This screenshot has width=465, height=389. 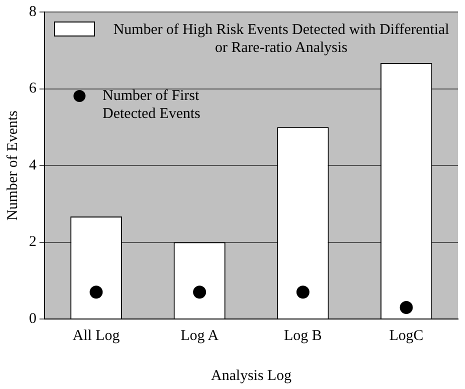 What do you see at coordinates (32, 12) in the screenshot?
I see `y-tick-label: 8` at bounding box center [32, 12].